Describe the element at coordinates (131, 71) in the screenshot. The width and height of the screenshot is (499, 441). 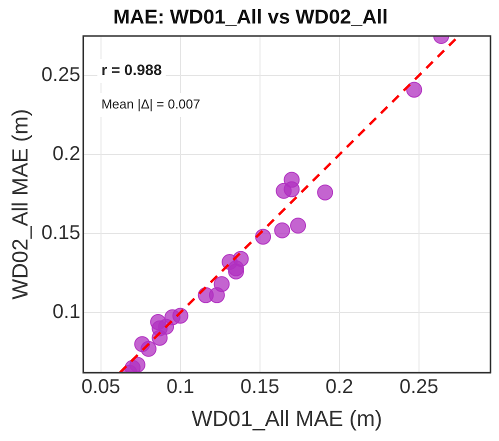
I see `annotation: r = 0.988` at that location.